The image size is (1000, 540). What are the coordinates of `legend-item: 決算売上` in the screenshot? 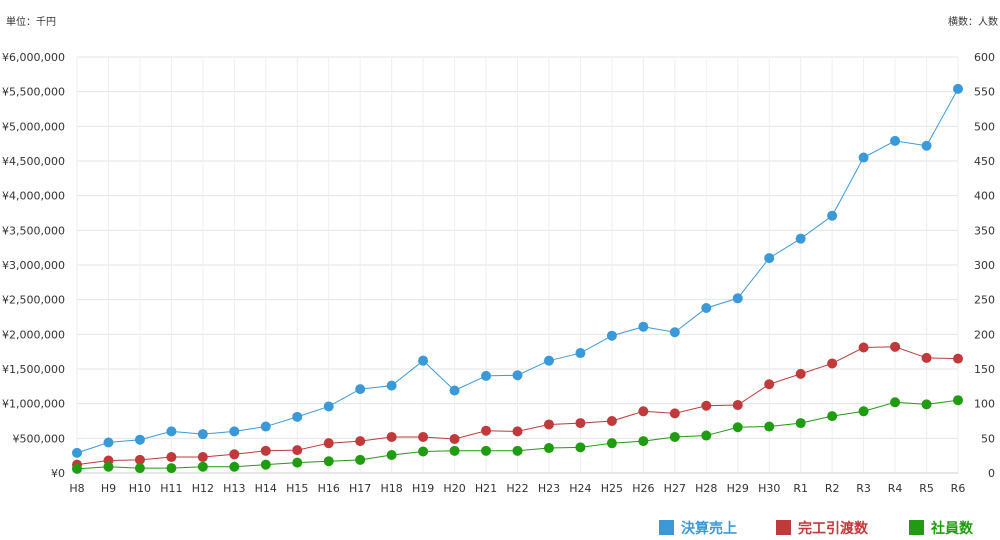 It's located at (698, 528).